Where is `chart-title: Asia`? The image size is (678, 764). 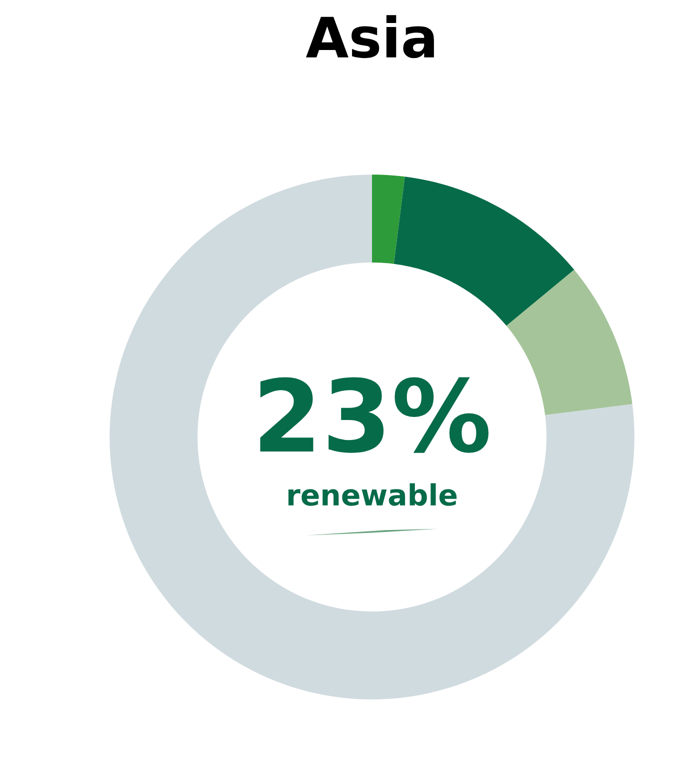 chart-title: Asia is located at coordinates (370, 36).